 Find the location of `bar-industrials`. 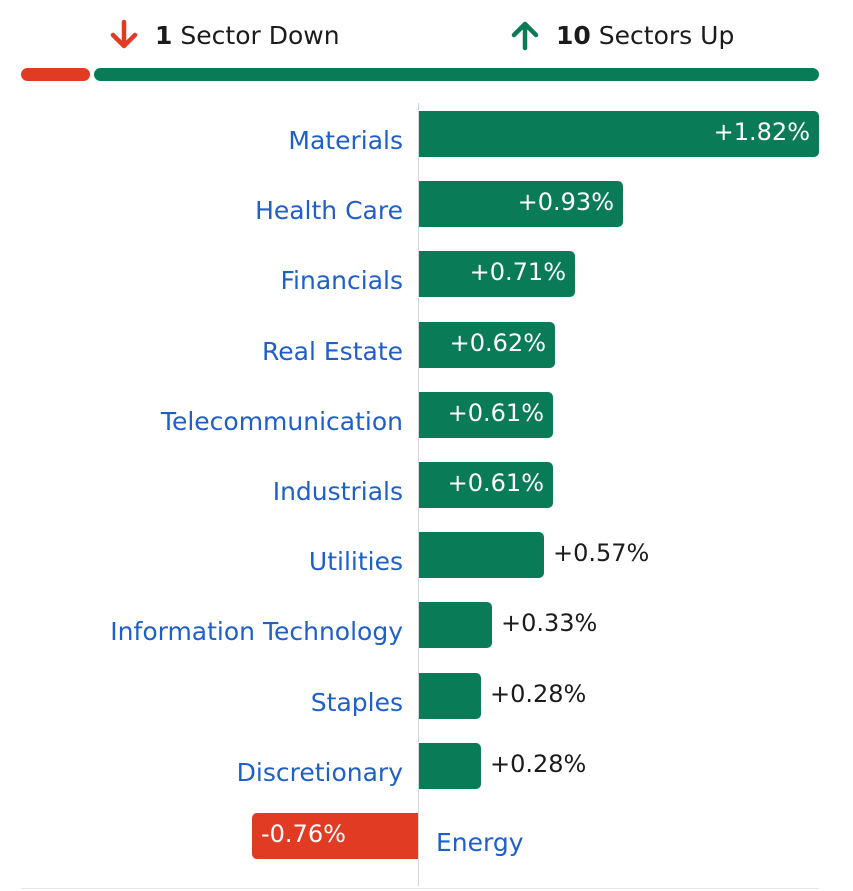

bar-industrials is located at coordinates (486, 485).